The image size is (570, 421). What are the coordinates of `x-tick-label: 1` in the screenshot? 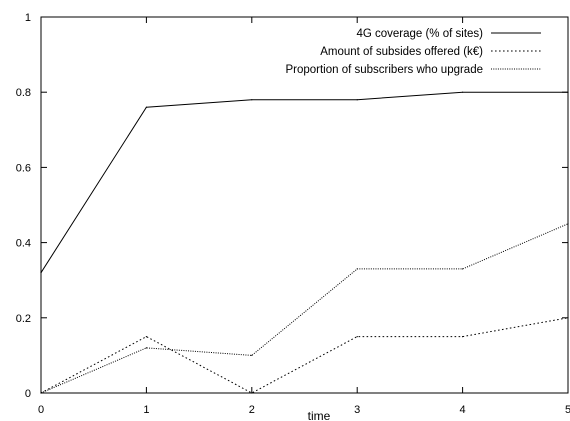 It's located at (146, 410).